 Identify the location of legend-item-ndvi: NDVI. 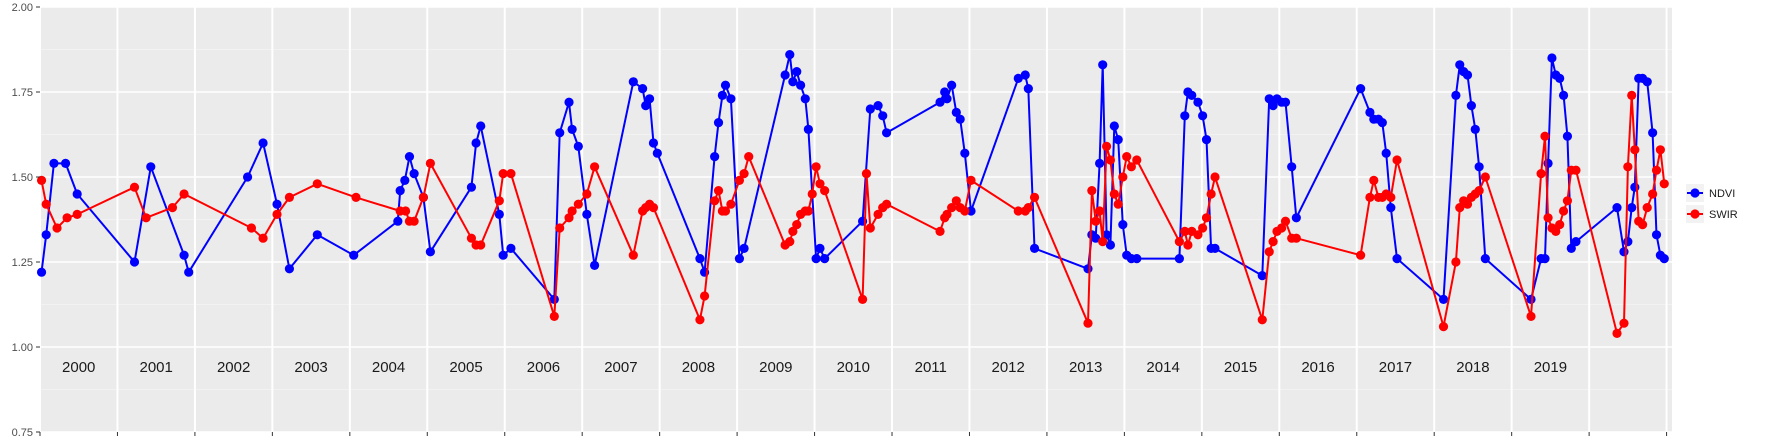
(1710, 193).